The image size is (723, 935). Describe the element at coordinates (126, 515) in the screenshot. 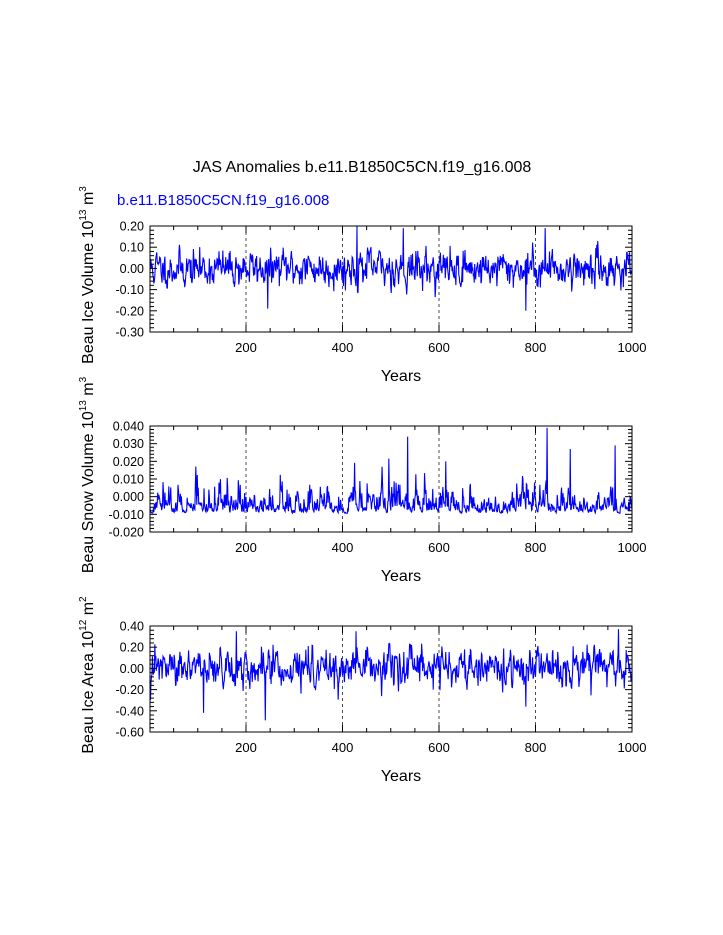

I see `y-tick-label: -0.010` at that location.